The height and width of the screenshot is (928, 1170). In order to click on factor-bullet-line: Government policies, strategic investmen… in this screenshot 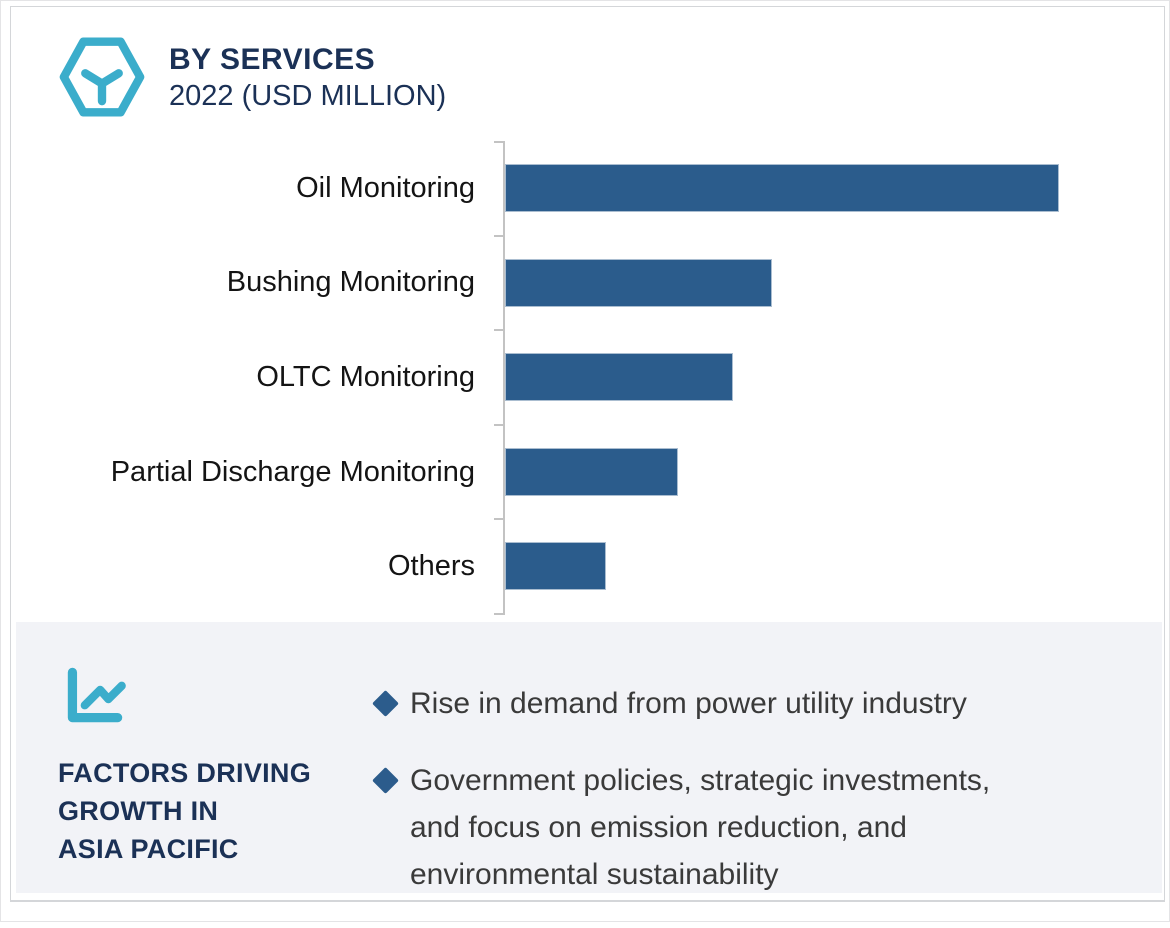, I will do `click(700, 780)`.